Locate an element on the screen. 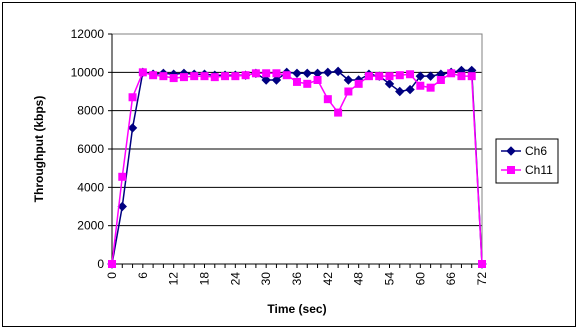  legend-label: Ch6 is located at coordinates (536, 151).